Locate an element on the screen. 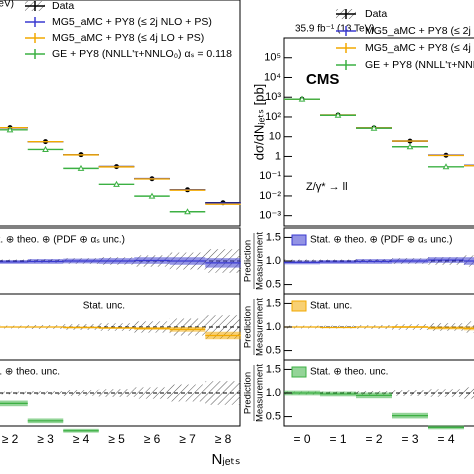 The width and height of the screenshot is (474, 474). y-tick-label: 10 is located at coordinates (275, 137).